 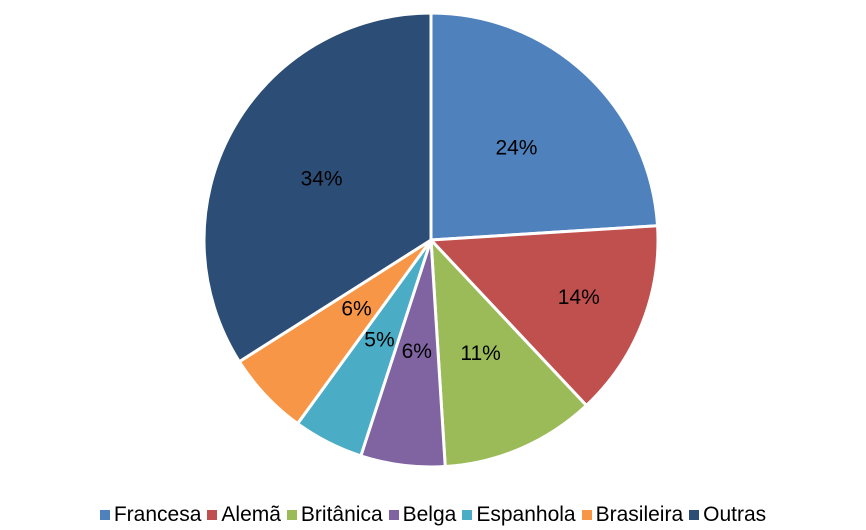 I want to click on legend-label: Brasileira, so click(x=639, y=514).